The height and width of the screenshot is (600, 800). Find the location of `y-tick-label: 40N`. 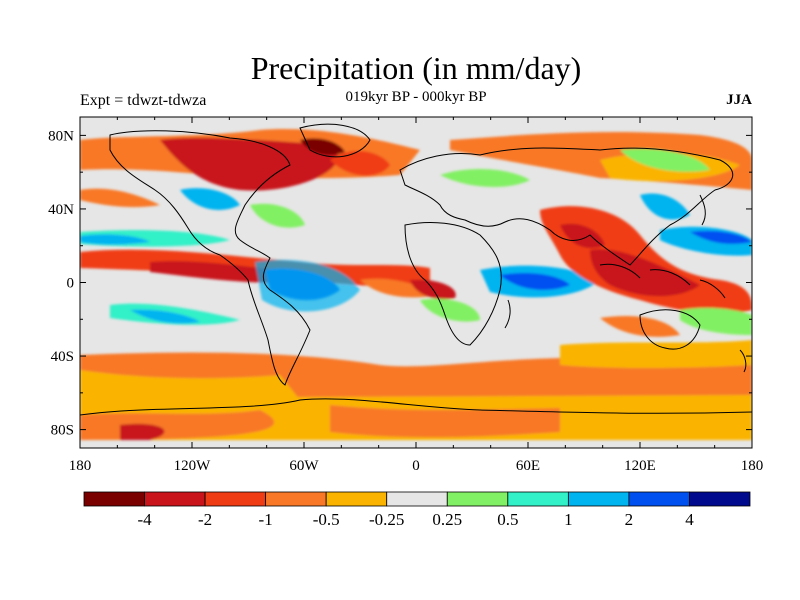

y-tick-label: 40N is located at coordinates (61, 210).